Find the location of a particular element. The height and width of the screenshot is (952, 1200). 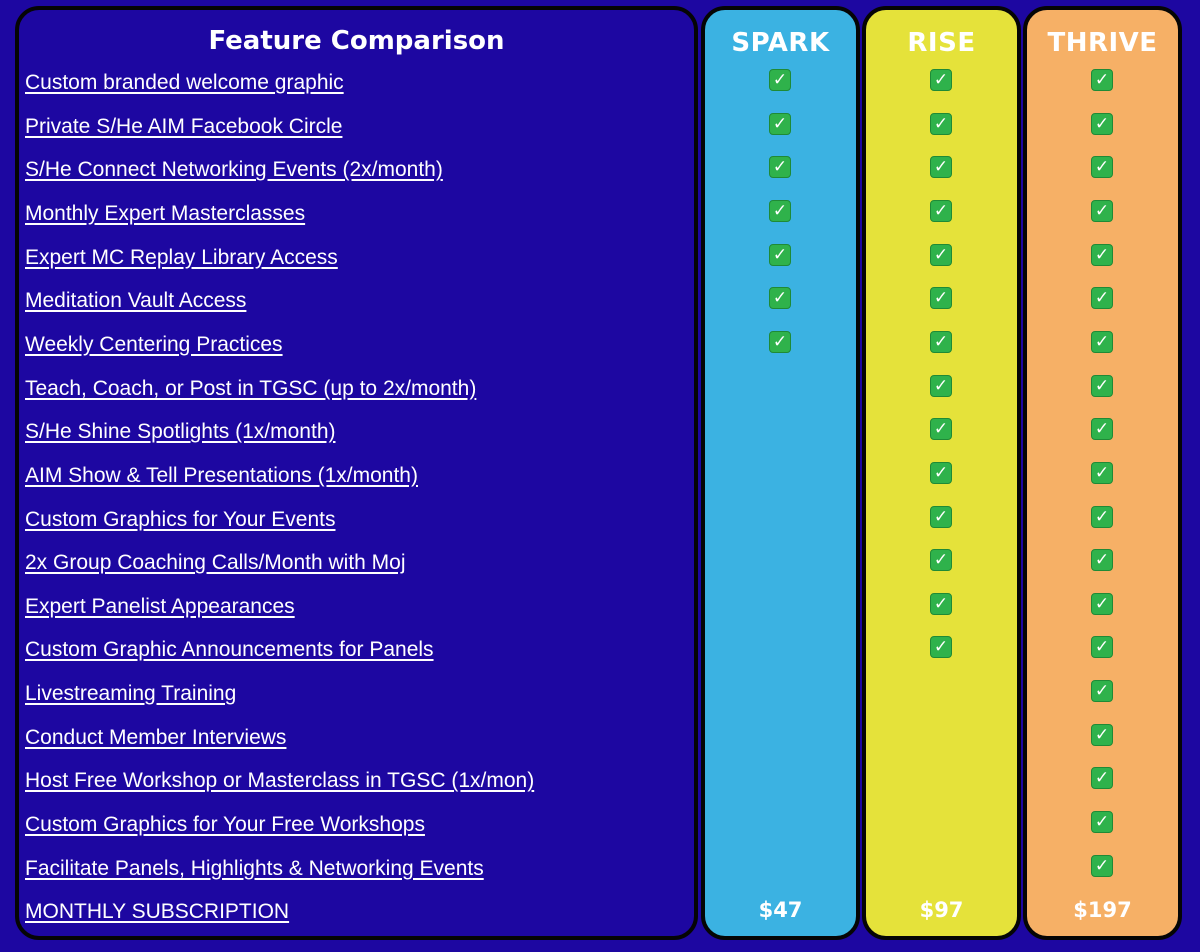

plan-title-spark: SPARK is located at coordinates (780, 43).